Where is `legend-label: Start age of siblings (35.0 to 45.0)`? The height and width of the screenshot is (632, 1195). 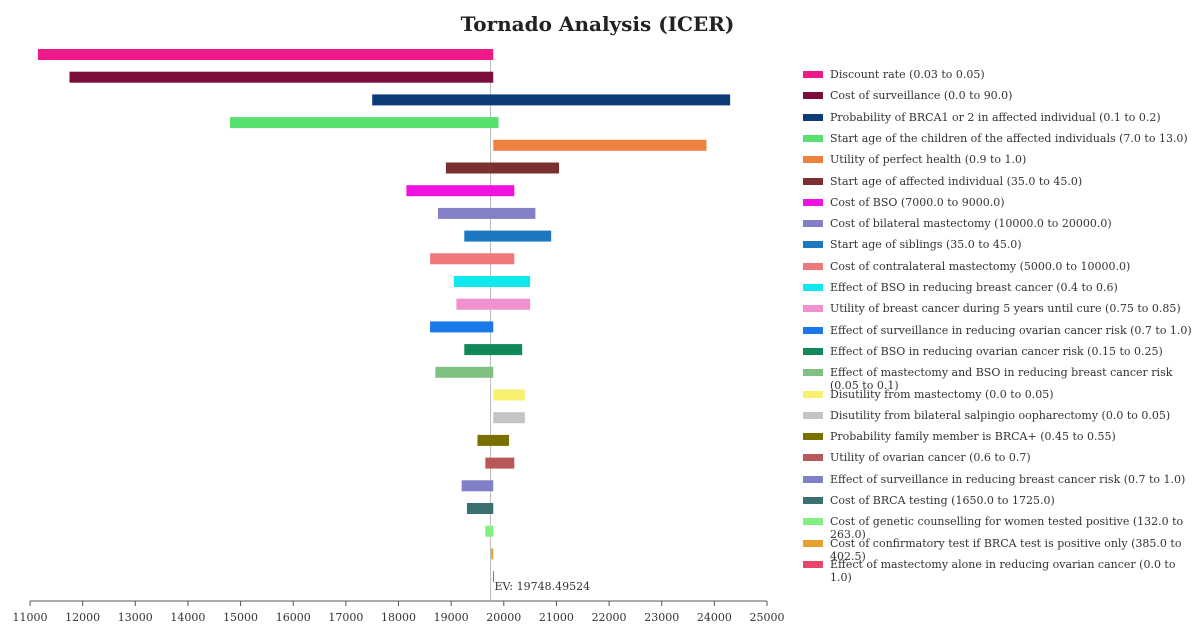
legend-label: Start age of siblings (35.0 to 45.0) is located at coordinates (926, 245).